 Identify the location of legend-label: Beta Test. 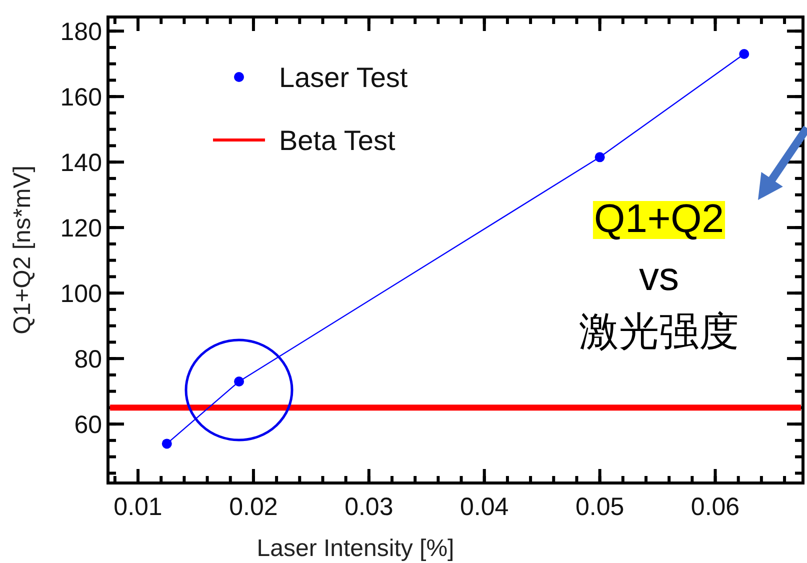
(337, 140).